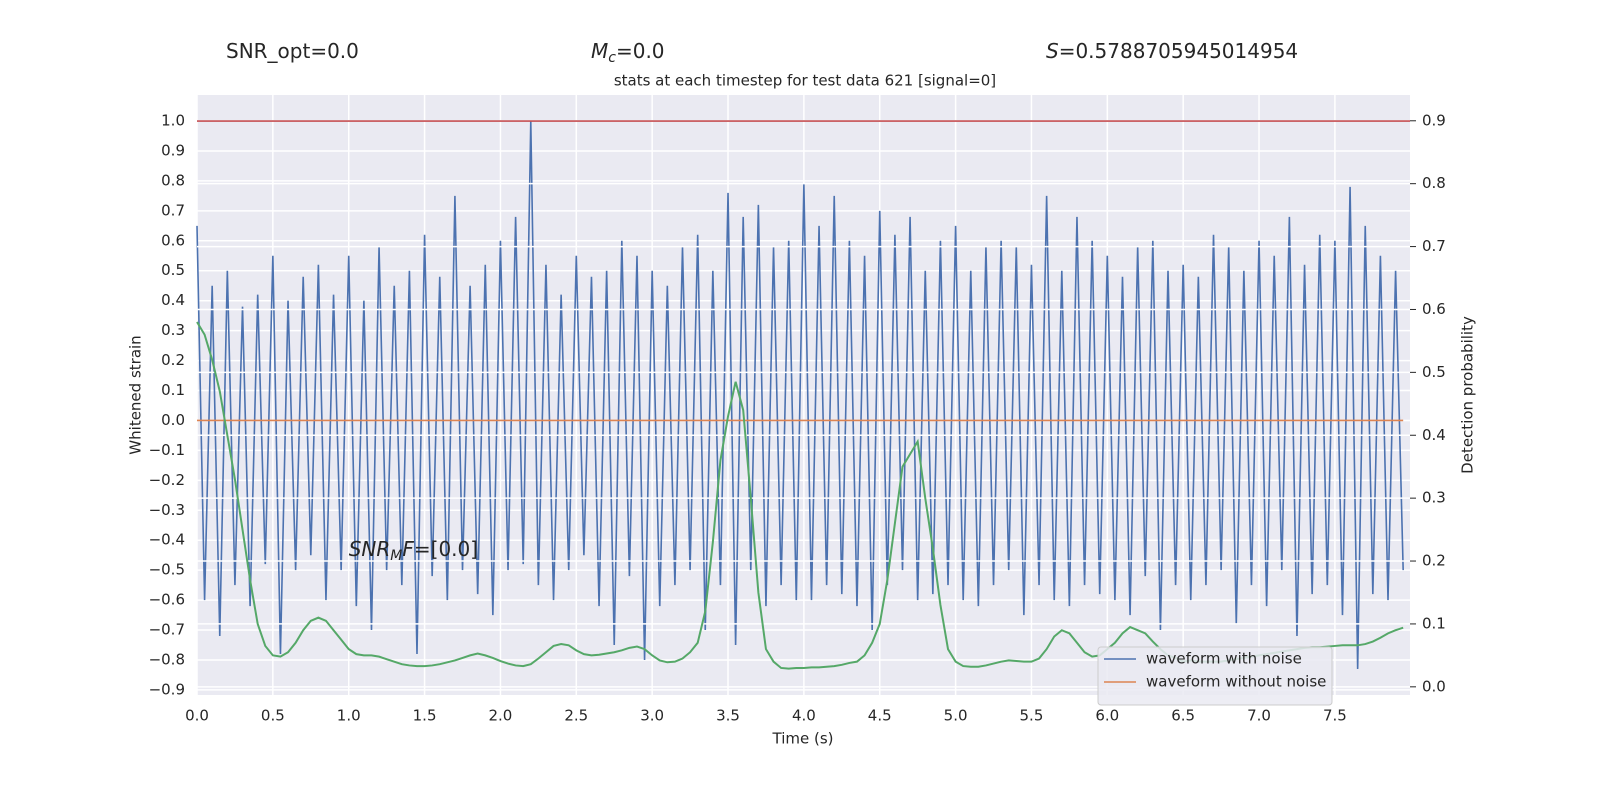  I want to click on y2-tick-label: 0.0, so click(1434, 686).